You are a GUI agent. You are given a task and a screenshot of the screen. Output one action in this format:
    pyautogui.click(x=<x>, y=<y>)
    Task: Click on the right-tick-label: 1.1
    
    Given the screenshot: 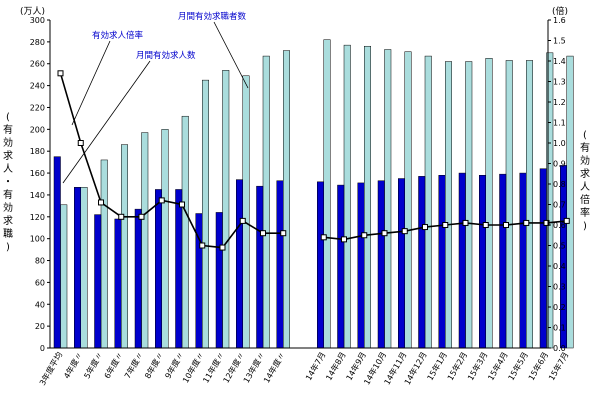 What is the action you would take?
    pyautogui.click(x=559, y=123)
    